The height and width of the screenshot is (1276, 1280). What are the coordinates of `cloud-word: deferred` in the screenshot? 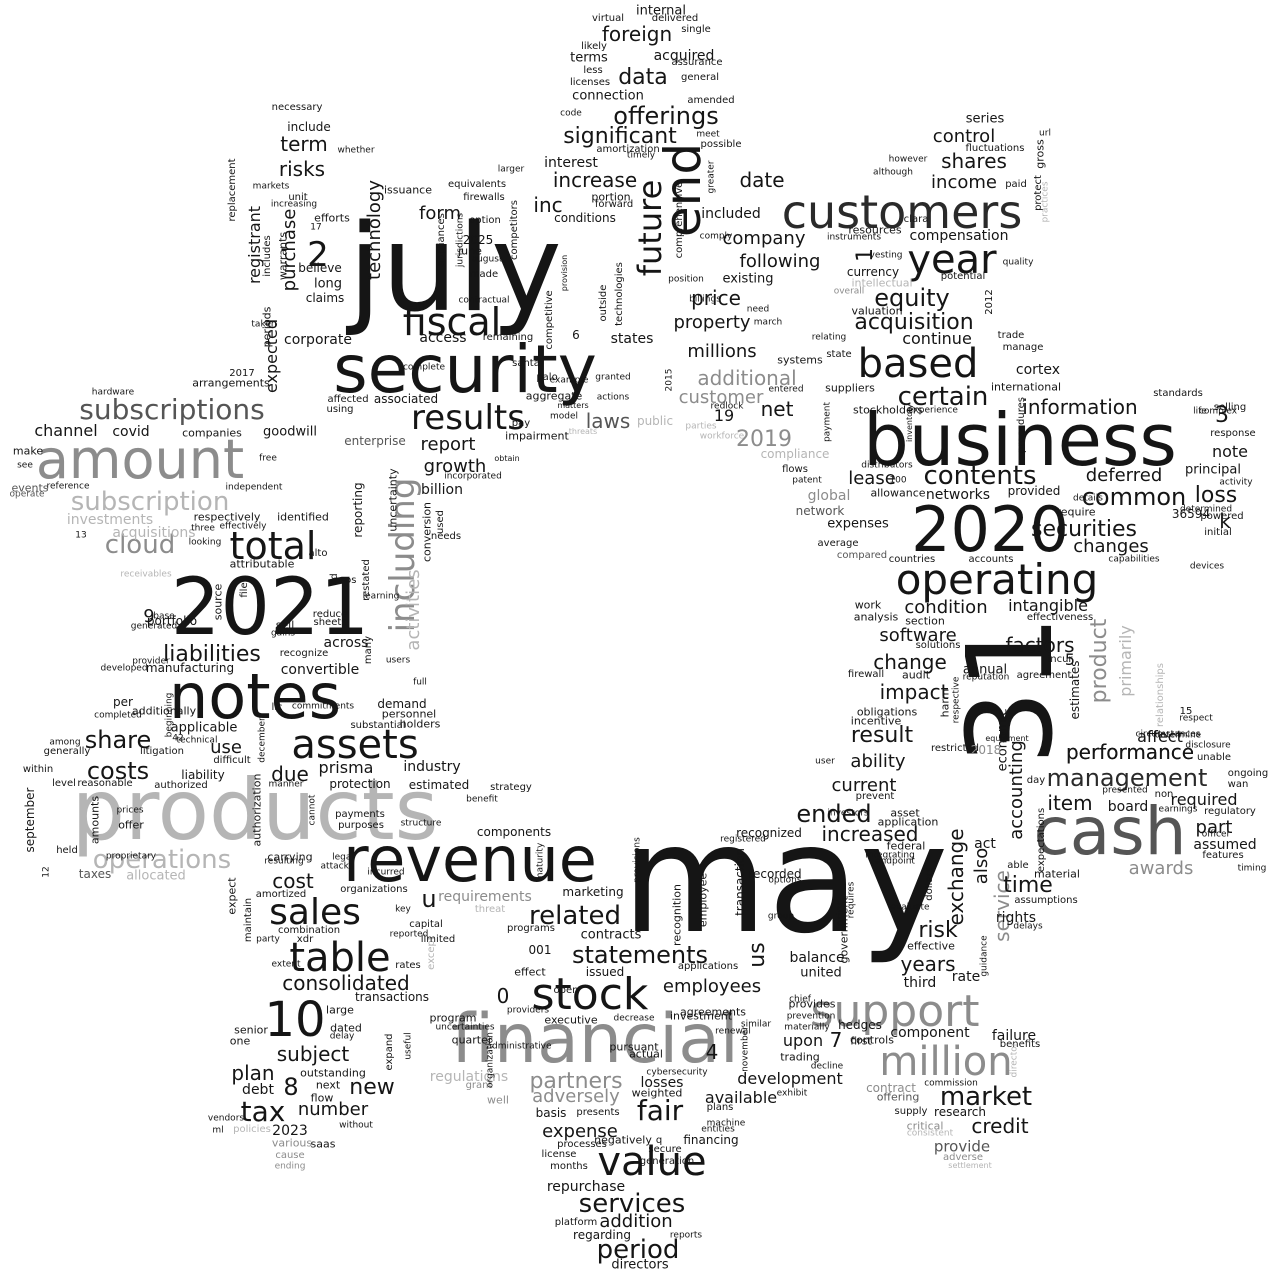 It's located at (1124, 475).